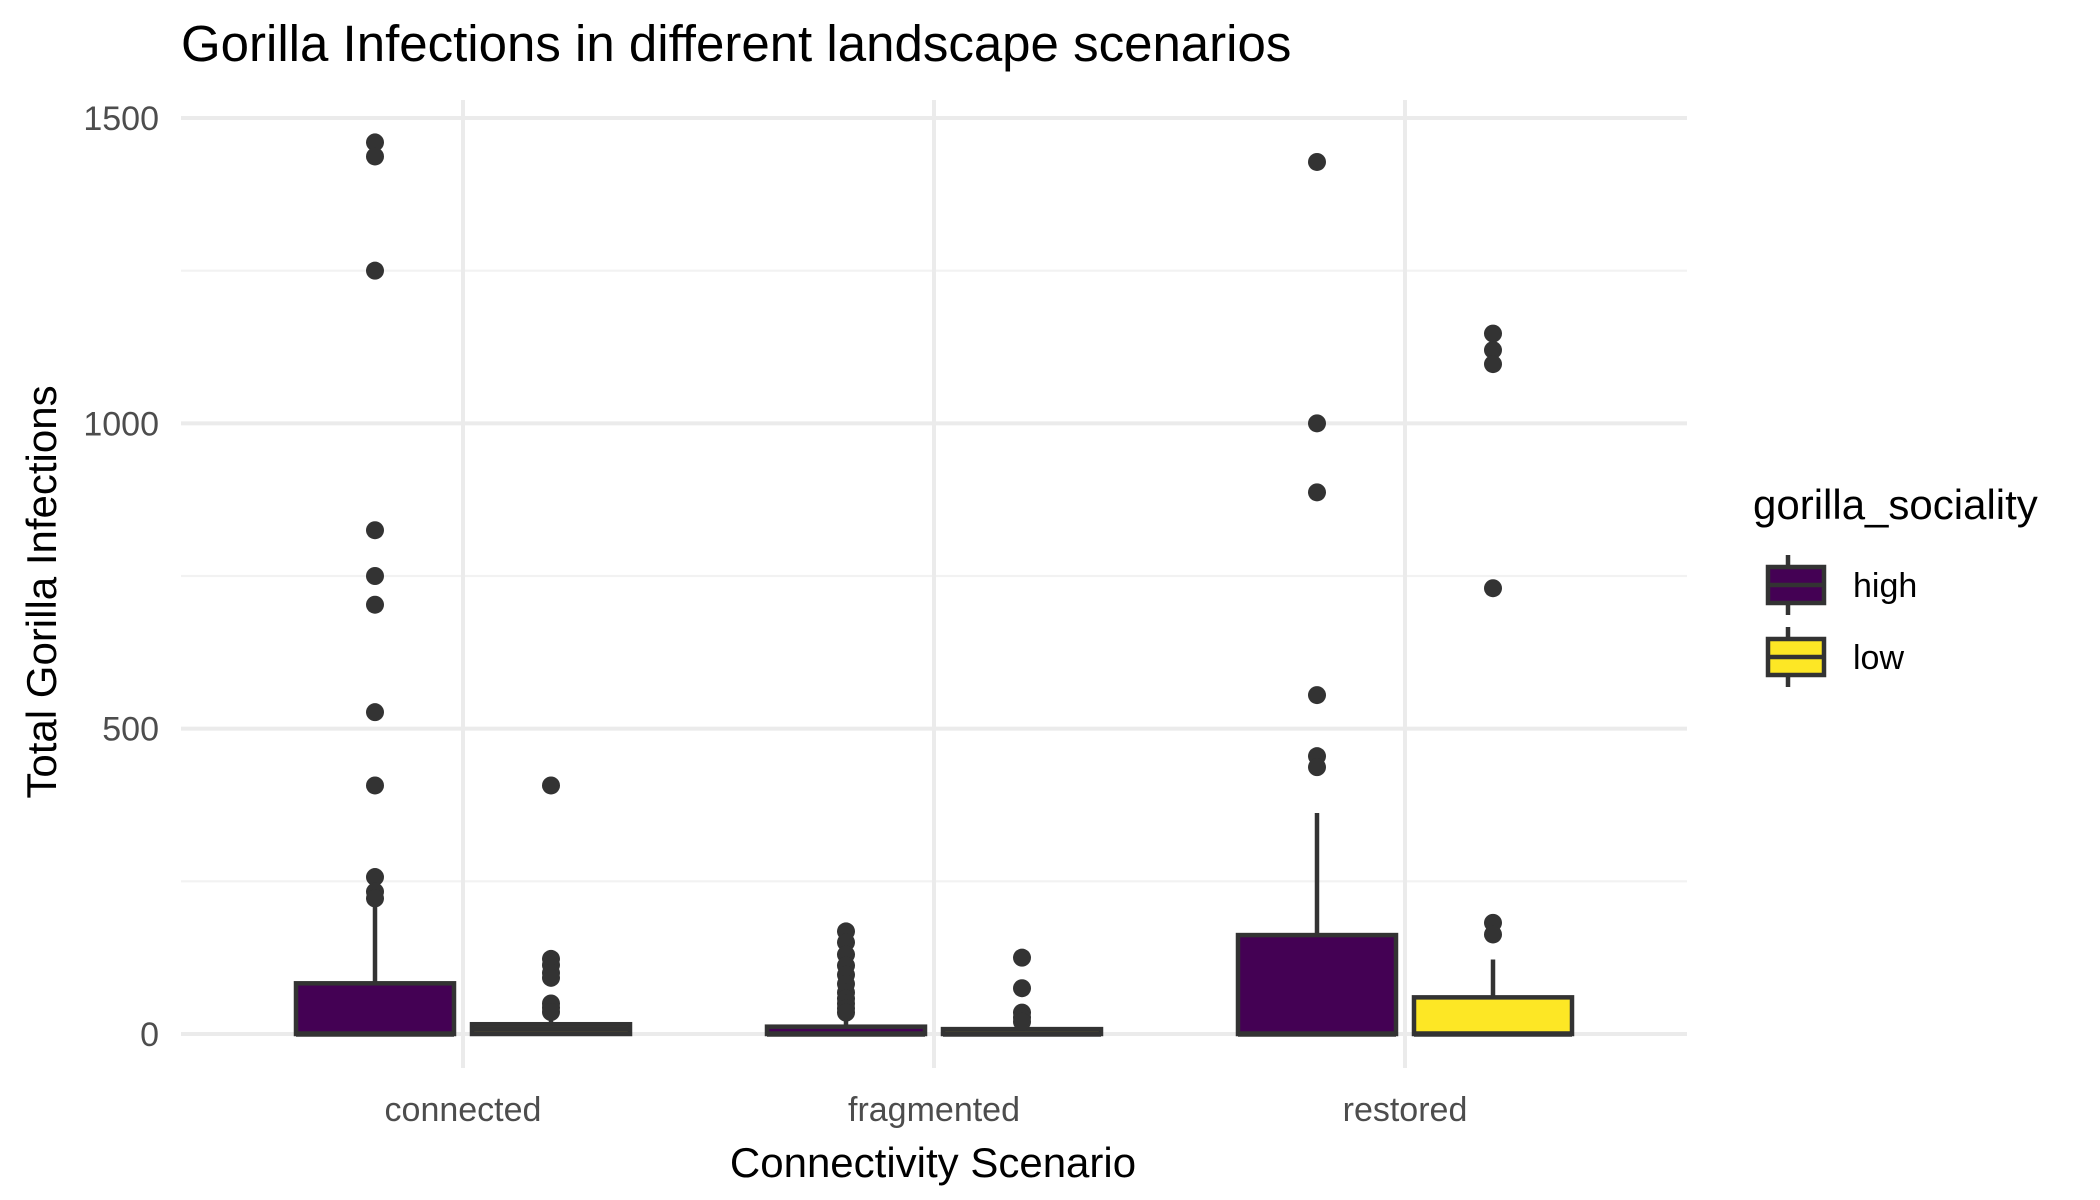 The image size is (2100, 1200). What do you see at coordinates (1841, 585) in the screenshot?
I see `legend-item-high: high` at bounding box center [1841, 585].